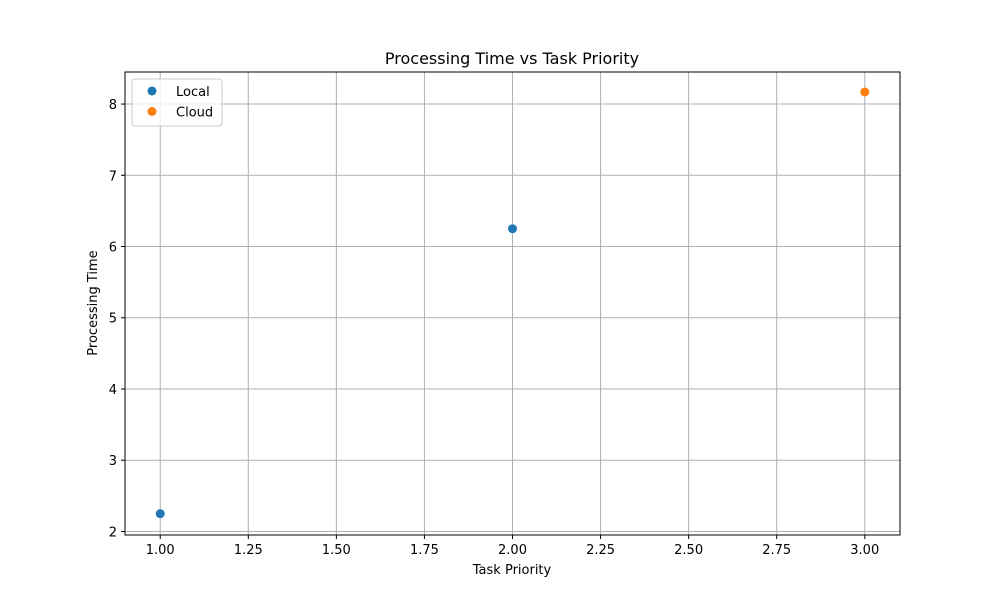 This screenshot has height=600, width=1000. I want to click on y-tick-label: 2, so click(113, 532).